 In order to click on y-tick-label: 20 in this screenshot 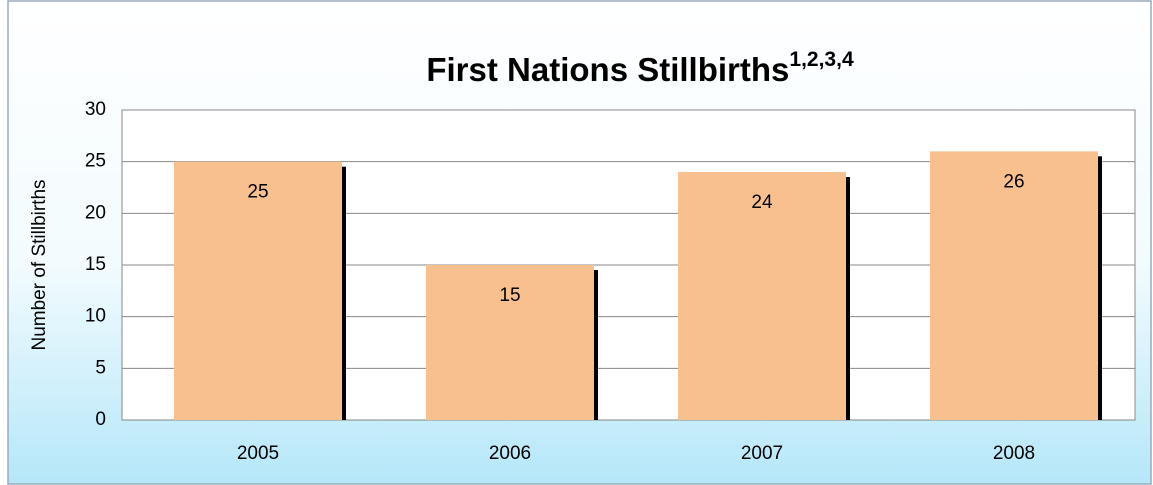, I will do `click(95, 212)`.